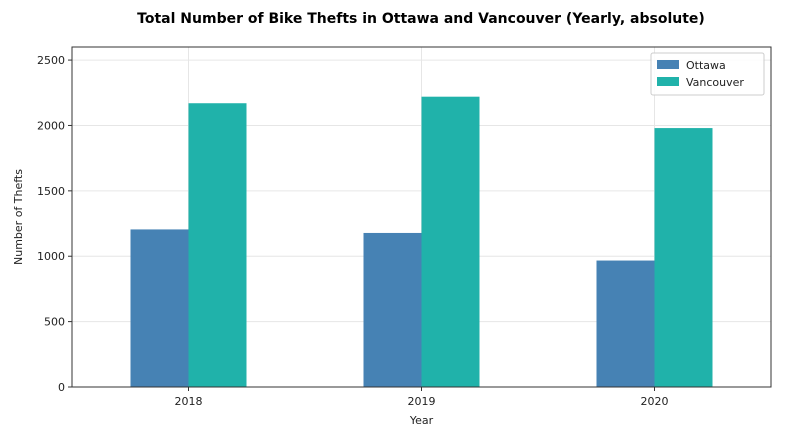 The image size is (794, 438). Describe the element at coordinates (51, 125) in the screenshot. I see `y-tick-label: 2000` at that location.